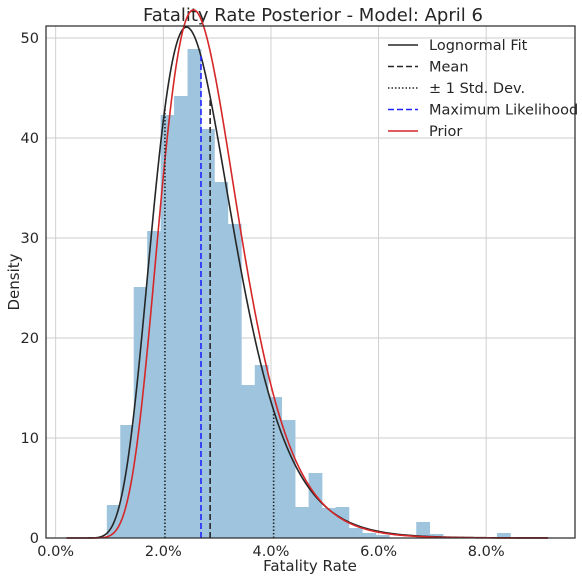 This screenshot has width=582, height=581. What do you see at coordinates (477, 89) in the screenshot?
I see `legend-label-1-std-dev: ± 1 Std. Dev.` at bounding box center [477, 89].